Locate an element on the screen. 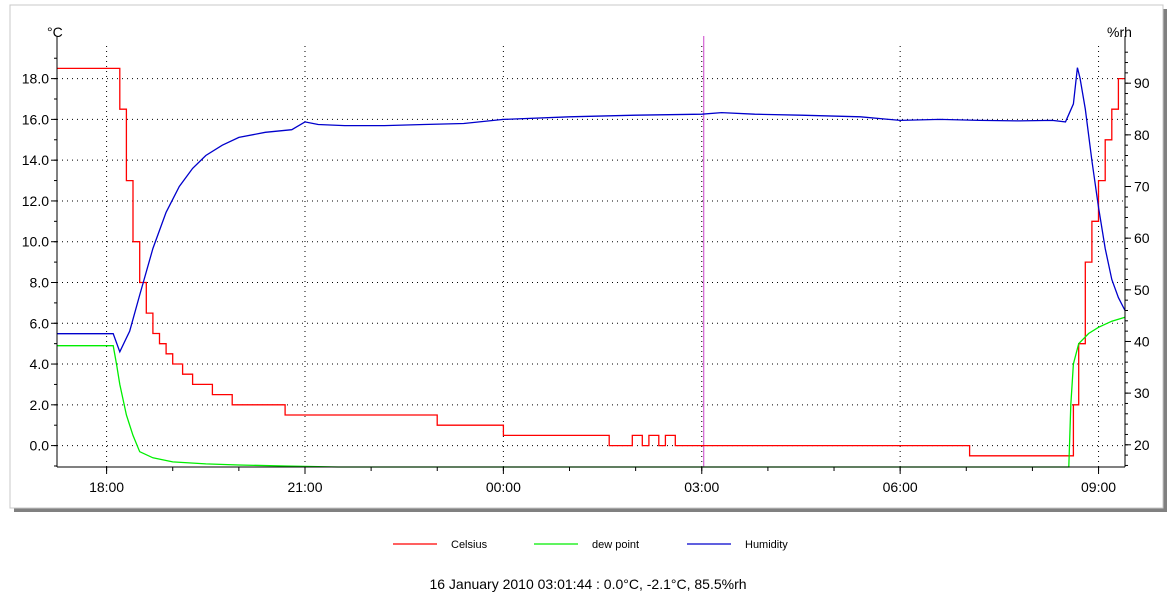 This screenshot has height=598, width=1176. left-tick-label: 2.0 is located at coordinates (40, 405).